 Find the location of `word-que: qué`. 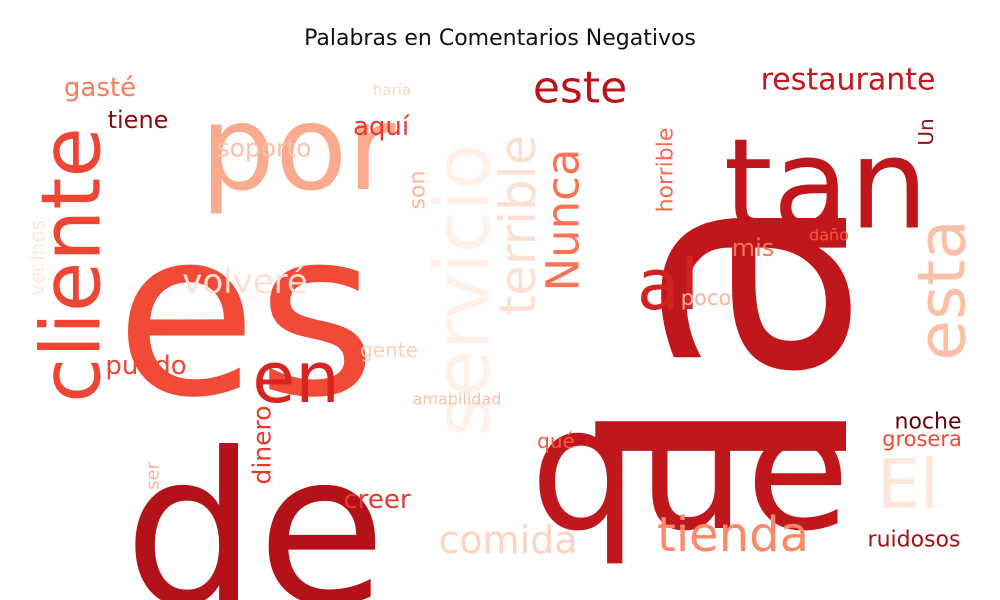

word-que: qué is located at coordinates (556, 441).